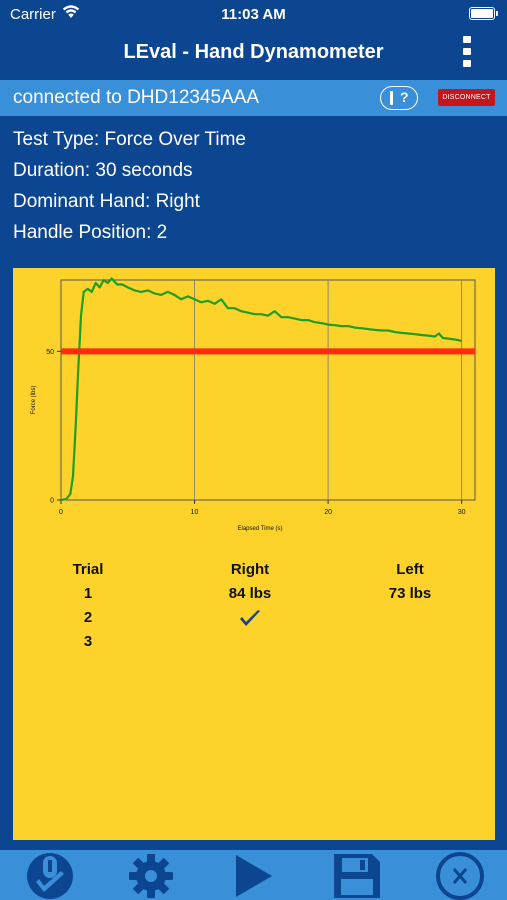  I want to click on clock: 11:03 AM, so click(253, 14).